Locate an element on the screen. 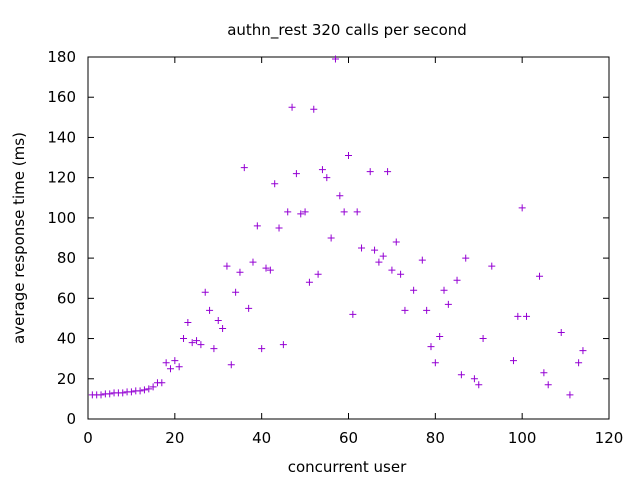 Image resolution: width=640 pixels, height=480 pixels. chart-title: authn_rest 320 calls per second is located at coordinates (347, 30).